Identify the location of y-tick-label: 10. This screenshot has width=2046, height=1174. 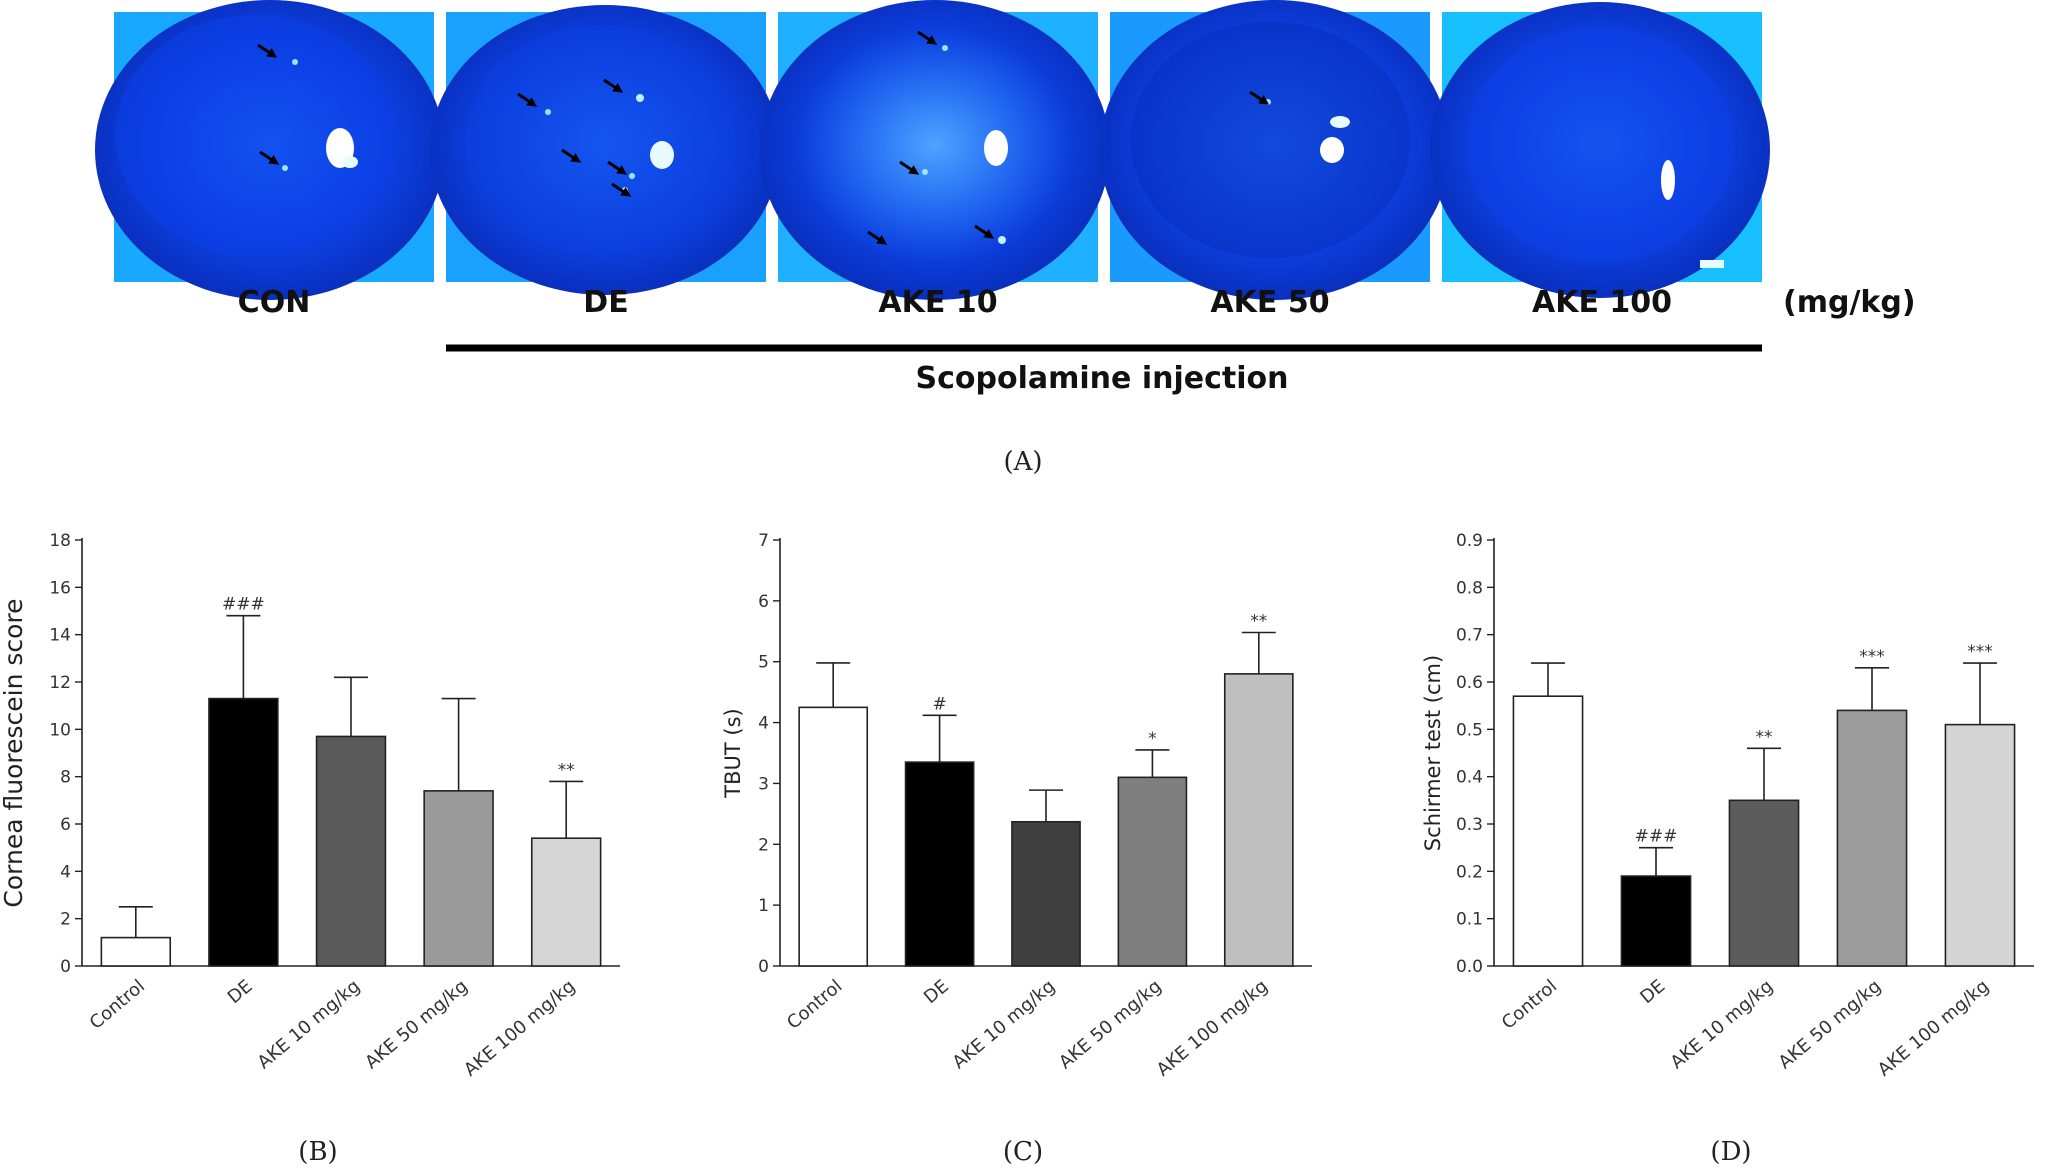
(60, 730).